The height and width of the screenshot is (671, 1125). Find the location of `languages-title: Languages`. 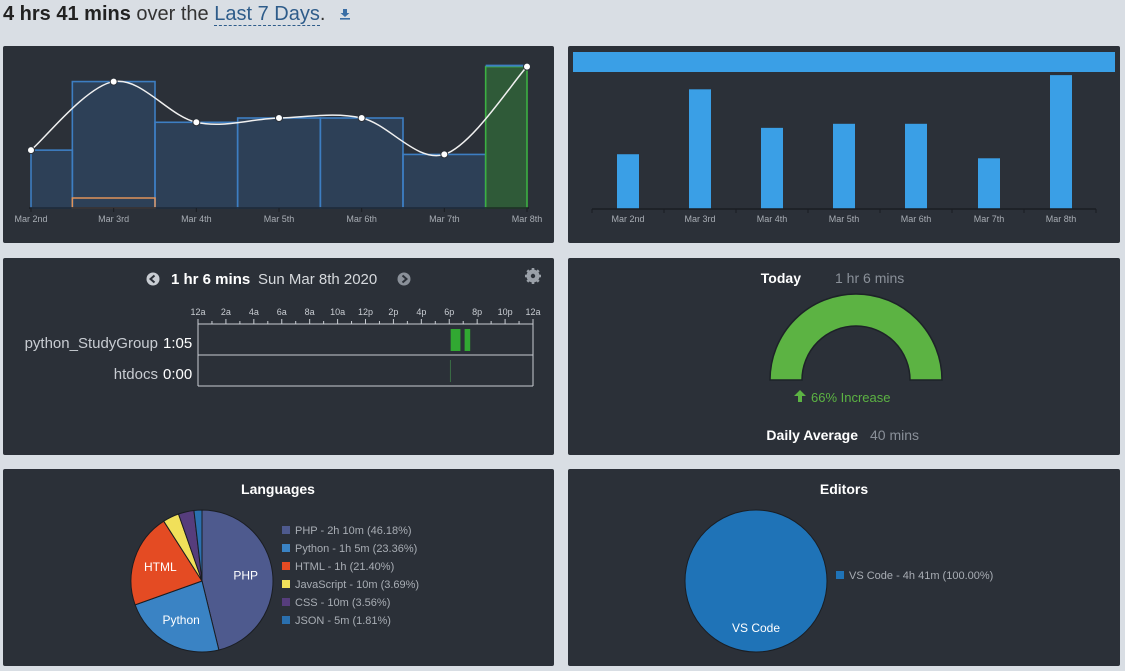

languages-title: Languages is located at coordinates (278, 489).